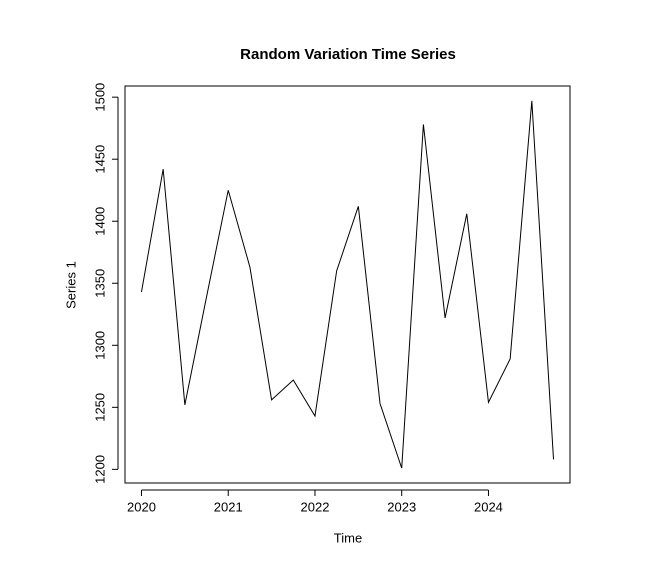 The image size is (667, 575). Describe the element at coordinates (315, 506) in the screenshot. I see `x-tick-label: 2022` at that location.